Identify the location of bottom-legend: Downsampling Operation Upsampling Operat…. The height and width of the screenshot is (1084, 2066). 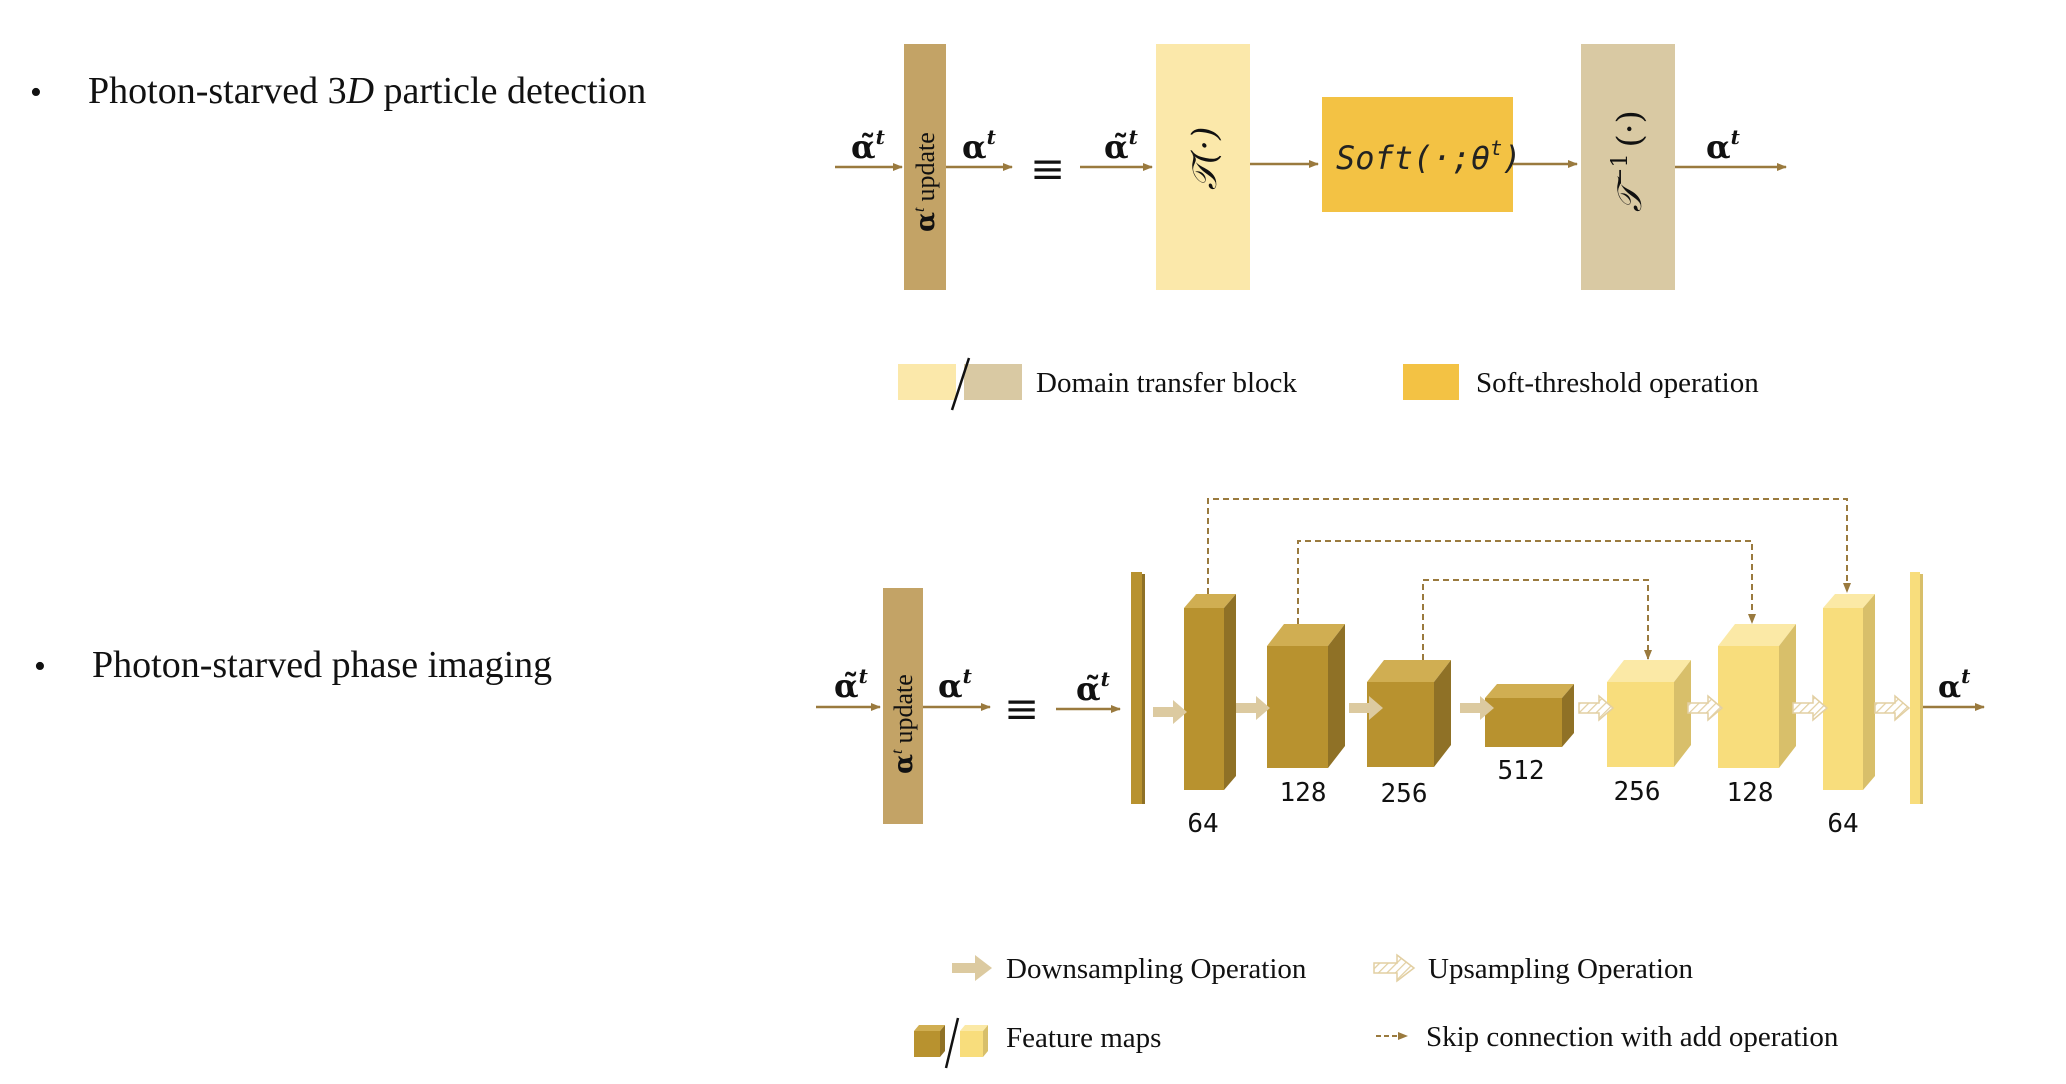
(1376, 1011).